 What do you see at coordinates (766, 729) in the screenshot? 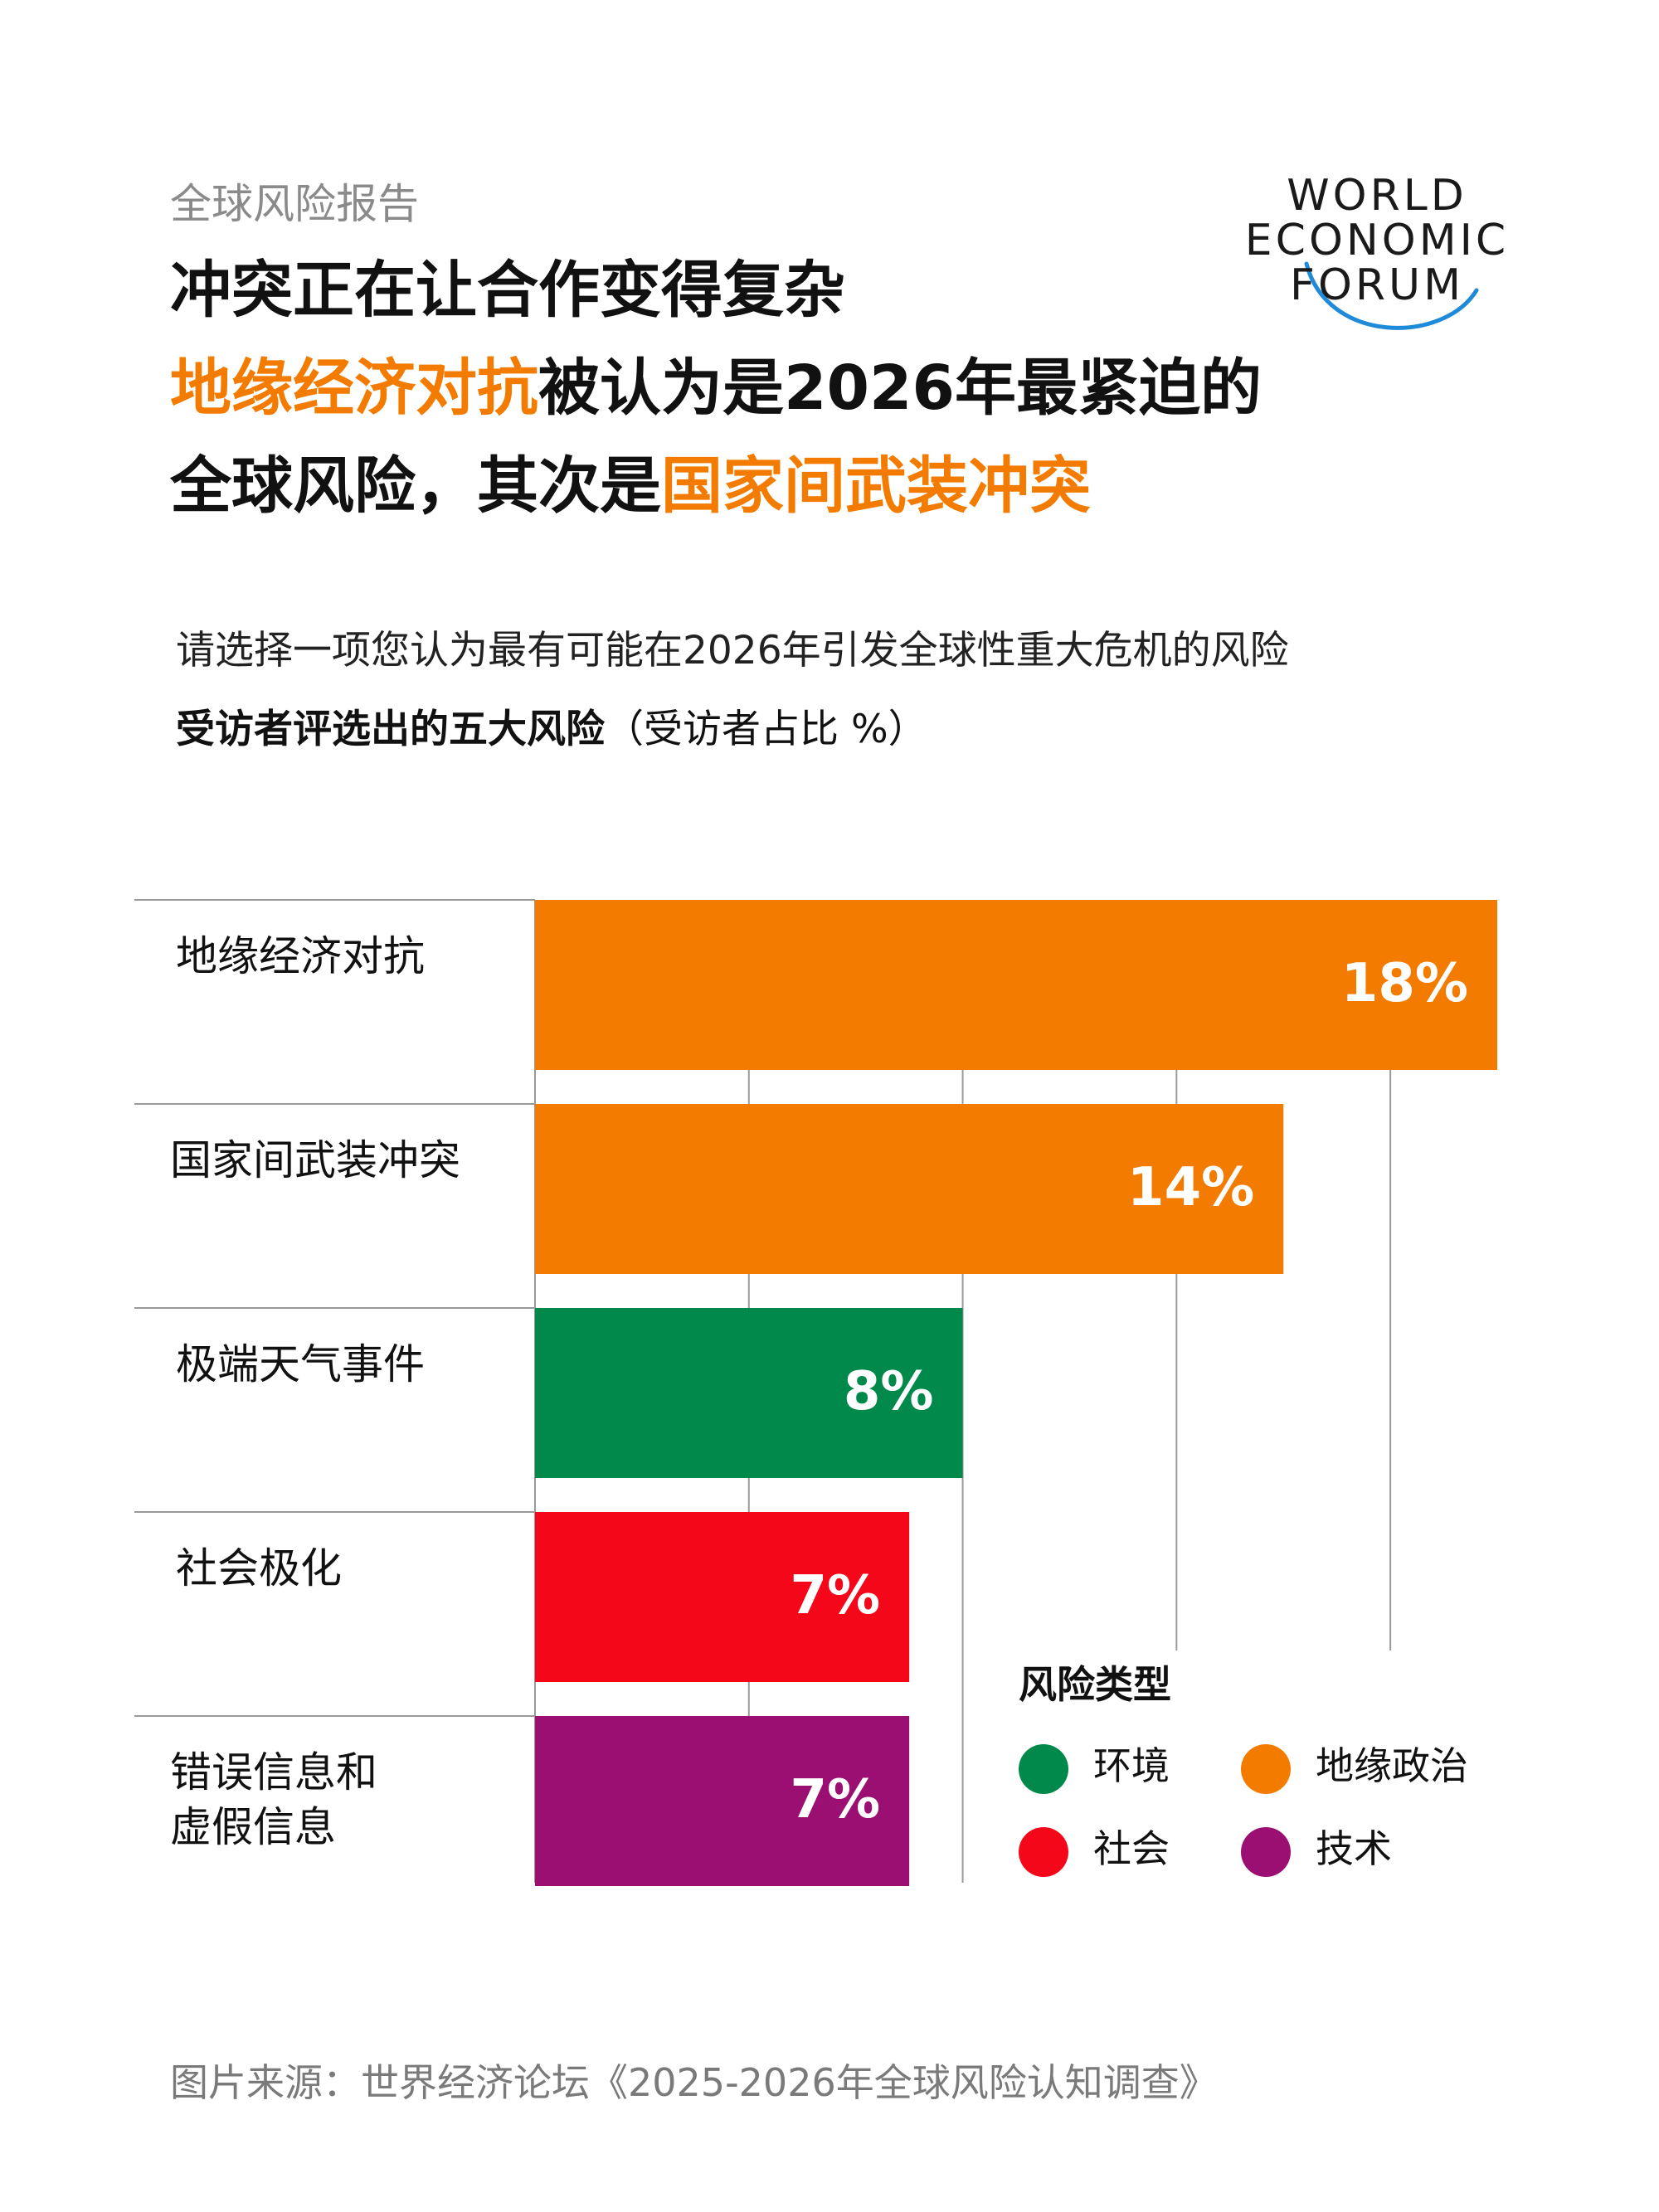
I see `chart-subtitle-unit: （受访者占比 %）` at bounding box center [766, 729].